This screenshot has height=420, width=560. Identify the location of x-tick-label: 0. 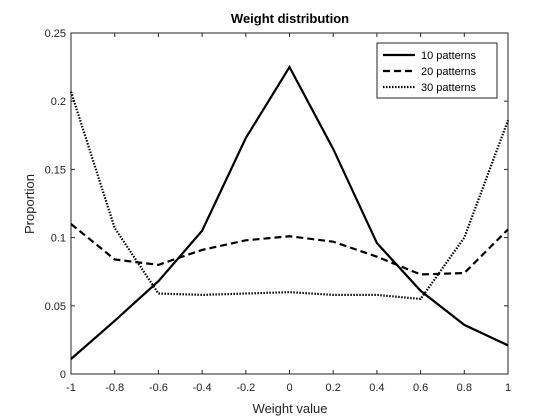
(289, 388).